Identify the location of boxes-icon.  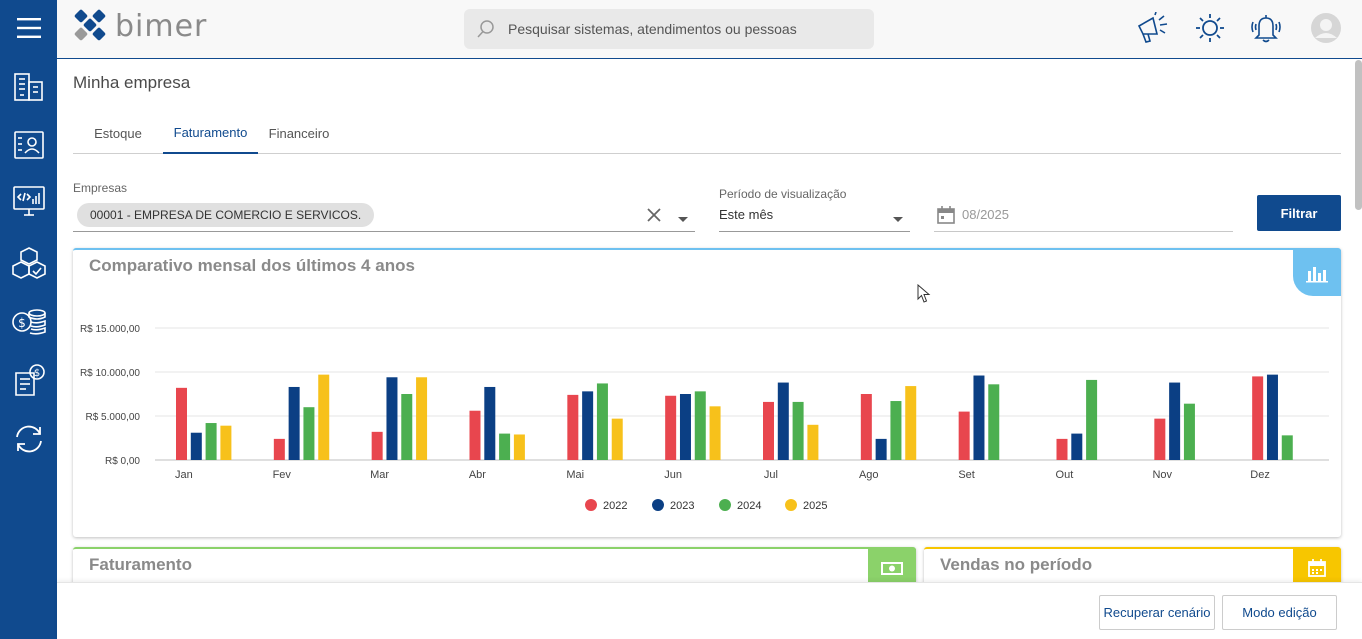
(28, 262).